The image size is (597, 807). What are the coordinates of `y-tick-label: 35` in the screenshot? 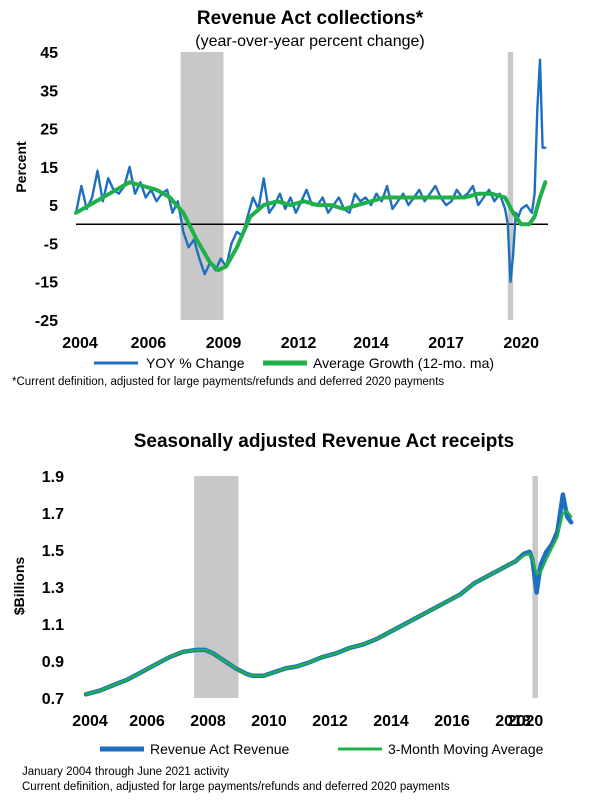 It's located at (49, 91).